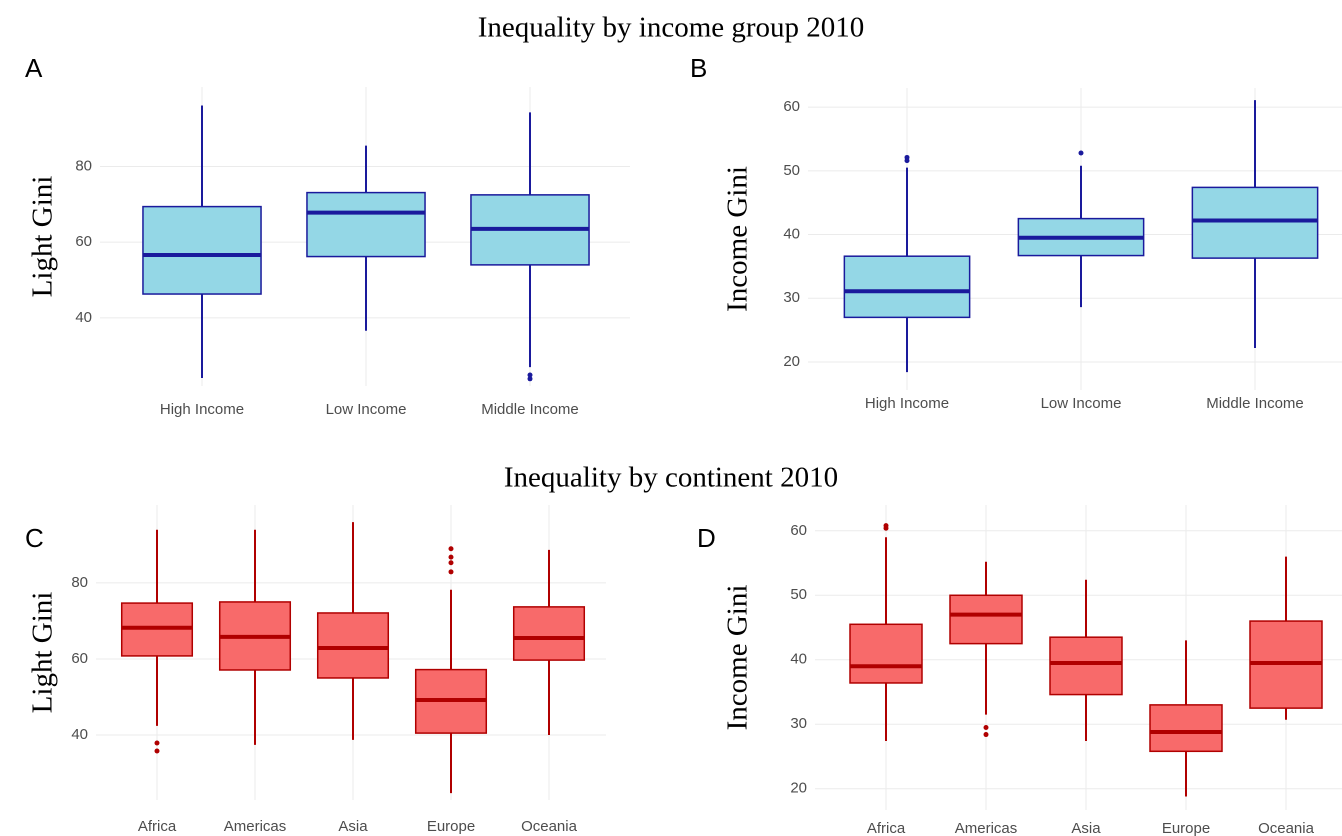  Describe the element at coordinates (671, 478) in the screenshot. I see `chart-title: Inequality by continent 2010` at that location.